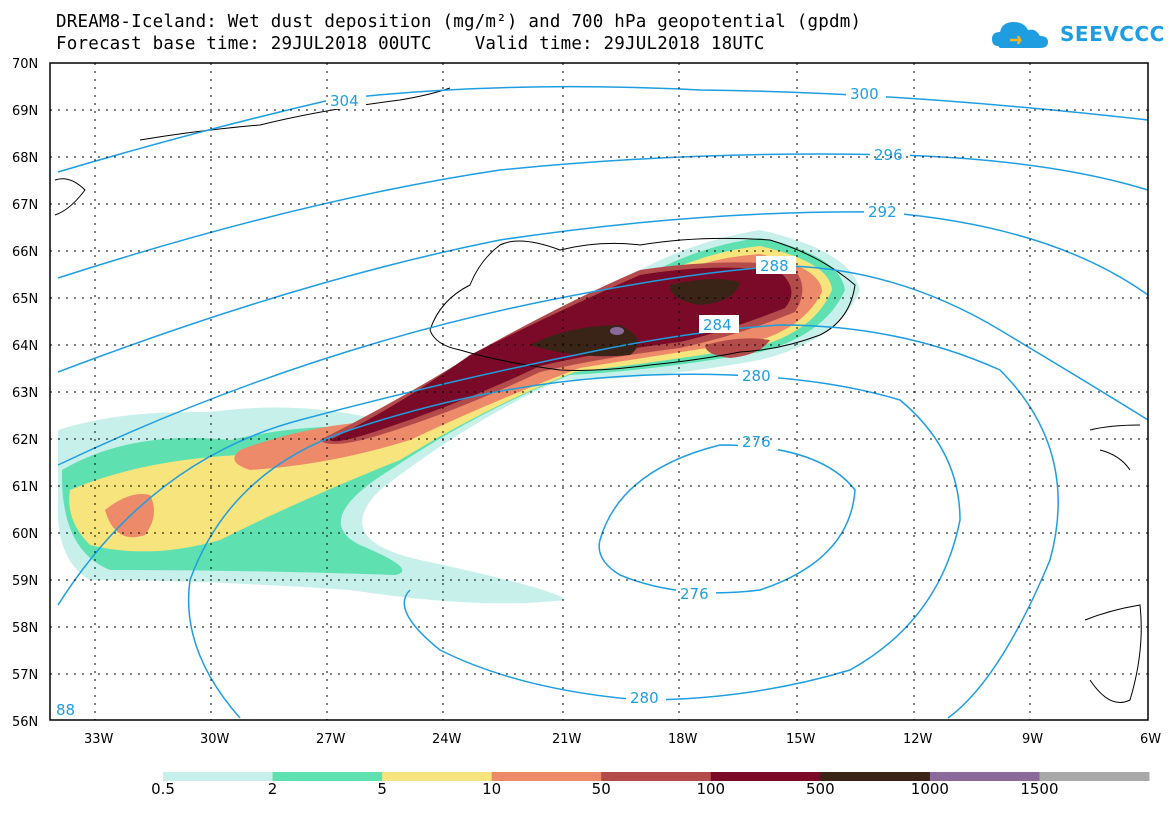 This screenshot has width=1175, height=815. What do you see at coordinates (25, 252) in the screenshot?
I see `svg-text: 66N` at bounding box center [25, 252].